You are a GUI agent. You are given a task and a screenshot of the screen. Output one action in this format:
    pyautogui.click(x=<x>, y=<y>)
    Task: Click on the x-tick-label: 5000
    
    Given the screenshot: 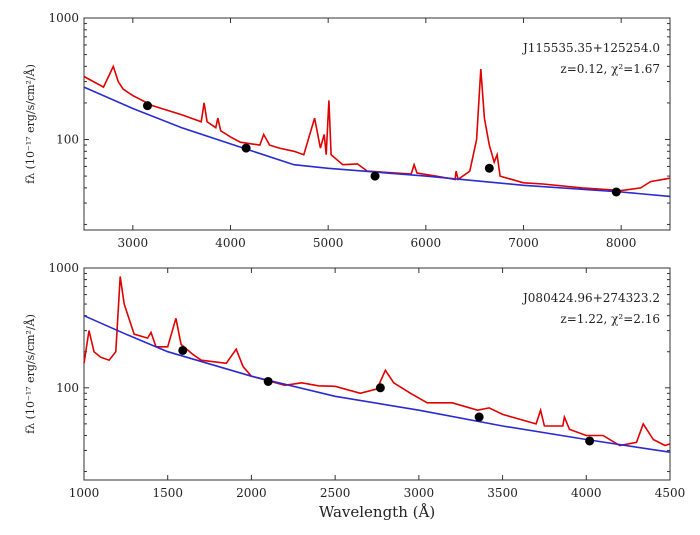 What is the action you would take?
    pyautogui.click(x=328, y=243)
    